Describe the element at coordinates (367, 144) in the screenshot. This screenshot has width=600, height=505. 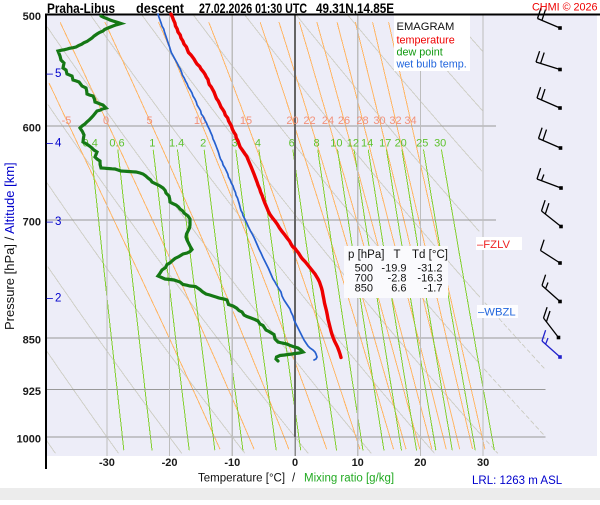
I see `svg-text: 14` at that location.